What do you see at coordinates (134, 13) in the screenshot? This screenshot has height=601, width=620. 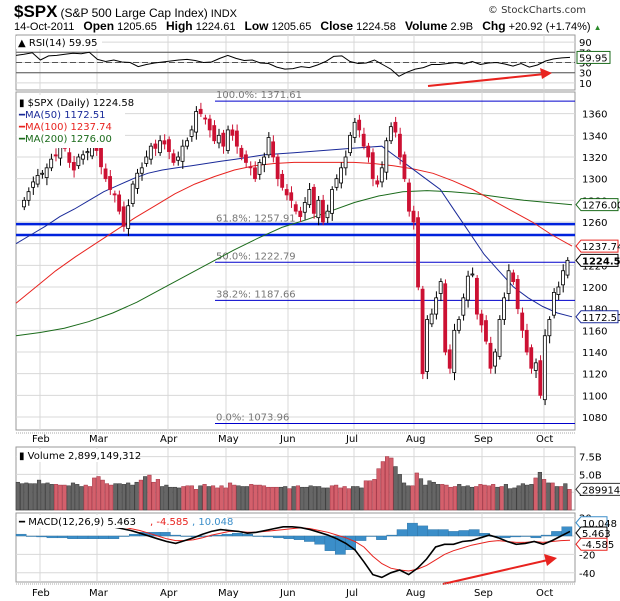 I see `symbol-name: (S&P 500 Large Cap Index)` at bounding box center [134, 13].